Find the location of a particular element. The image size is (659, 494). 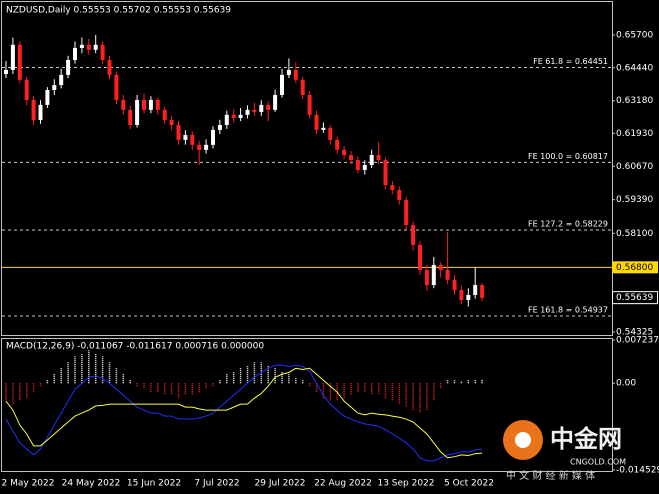

watermark: 中金网 CNGOLD.COM 中 文 财 经 新 媒 体 is located at coordinates (564, 451).